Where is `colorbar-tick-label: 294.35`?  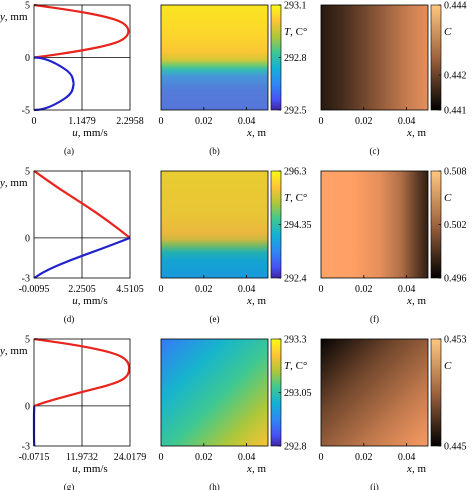 colorbar-tick-label: 294.35 is located at coordinates (298, 225).